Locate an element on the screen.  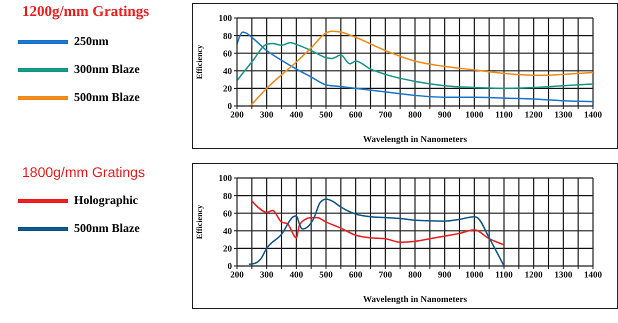
text: 1800g/mm Gratings is located at coordinates (84, 172).